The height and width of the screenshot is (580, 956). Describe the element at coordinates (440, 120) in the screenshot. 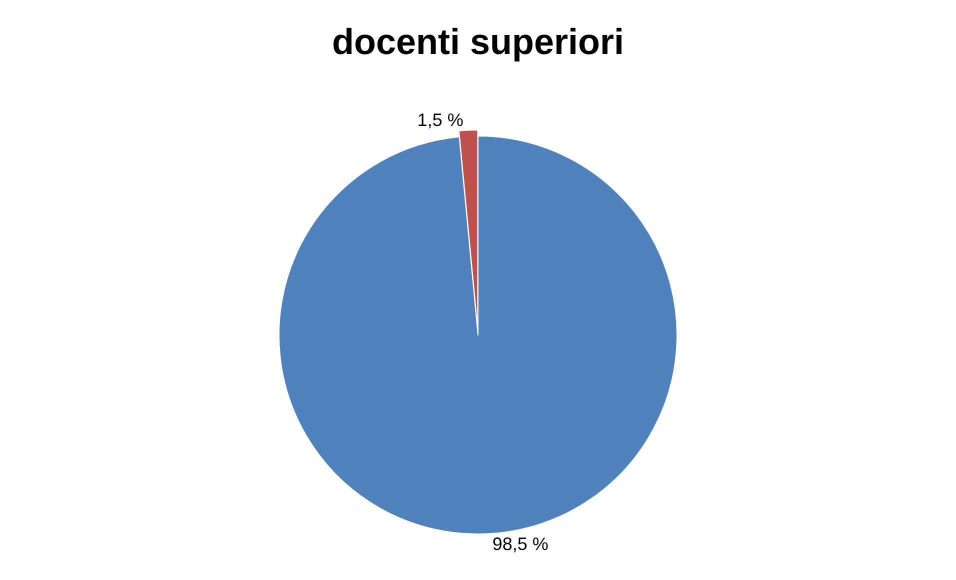

I see `data-label: 1,5 %` at that location.